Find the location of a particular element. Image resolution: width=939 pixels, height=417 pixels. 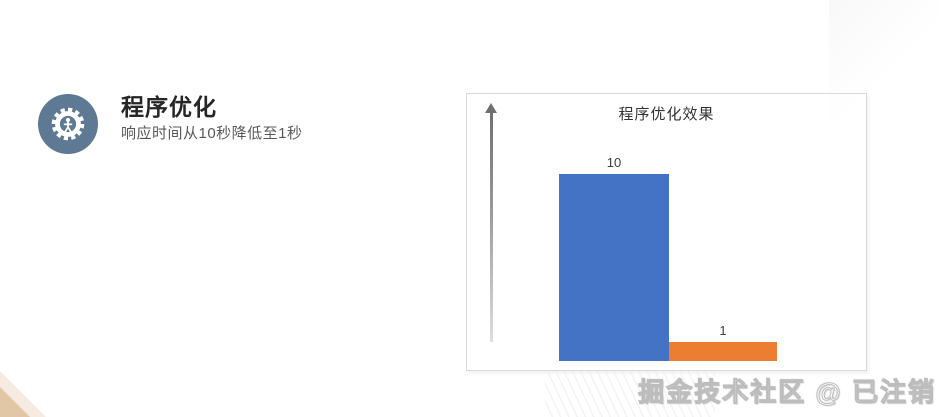

y-axis-up-arrow-icon is located at coordinates (491, 224).